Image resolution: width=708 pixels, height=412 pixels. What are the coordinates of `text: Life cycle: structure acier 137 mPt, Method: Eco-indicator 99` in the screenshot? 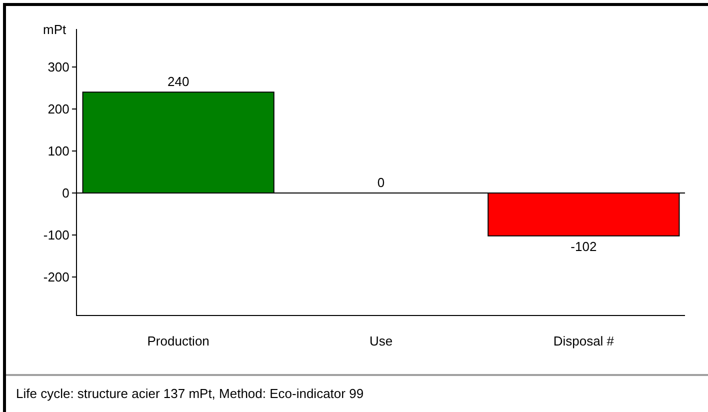 It's located at (190, 393).